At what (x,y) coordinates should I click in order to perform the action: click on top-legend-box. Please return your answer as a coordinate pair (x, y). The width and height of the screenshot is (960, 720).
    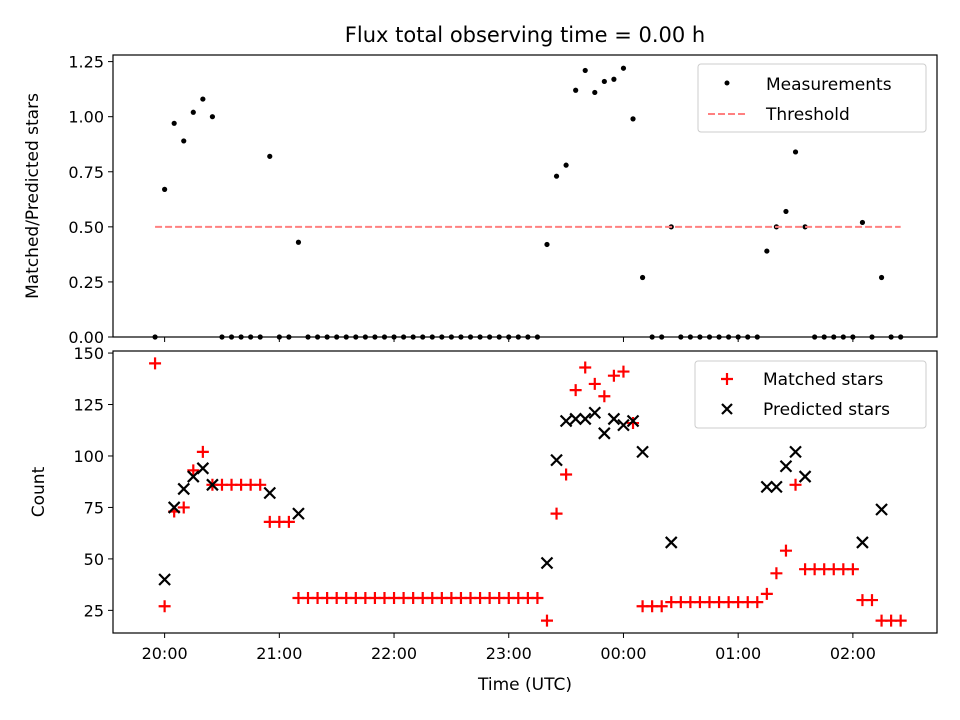
    Looking at the image, I should click on (812, 98).